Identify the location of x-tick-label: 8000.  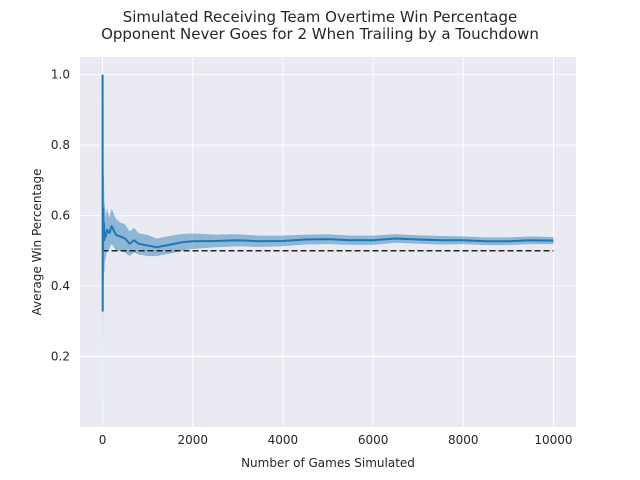
(463, 440).